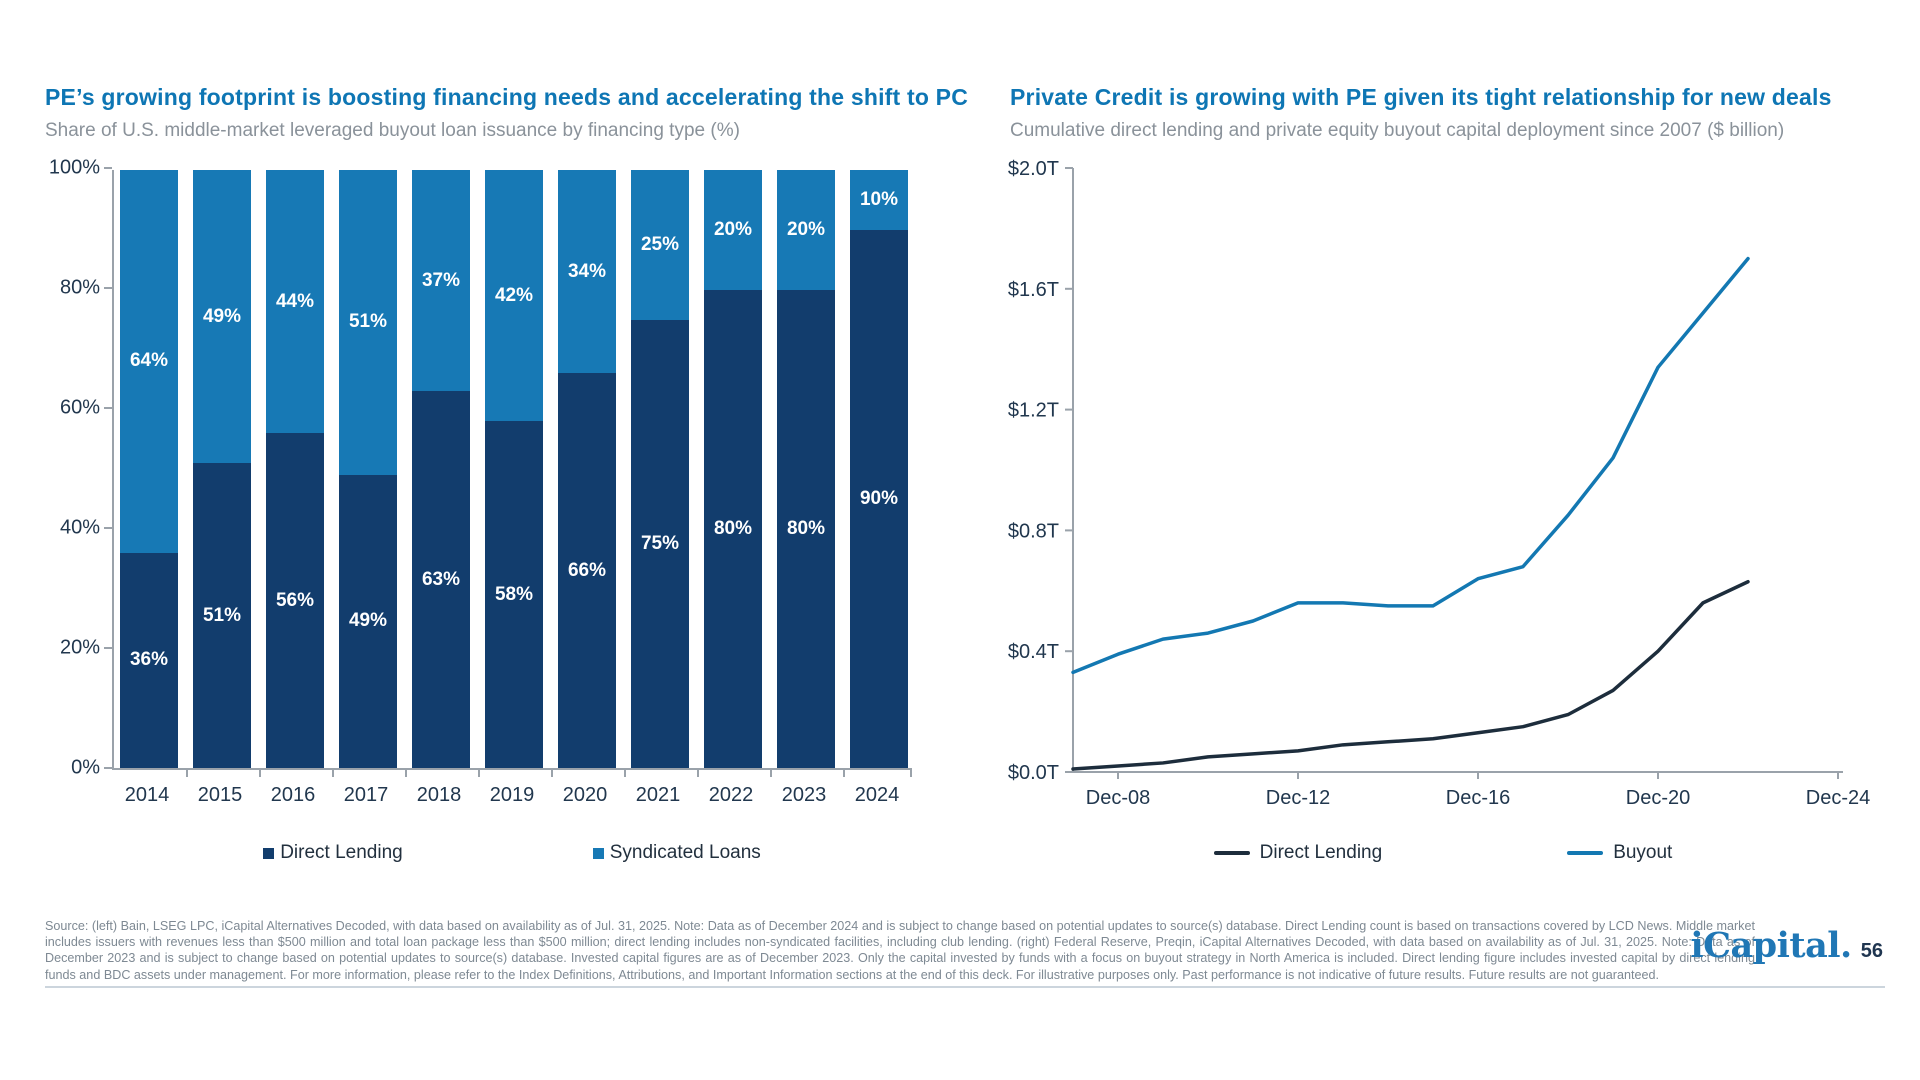 This screenshot has width=1920, height=1080. I want to click on bar-value-label: 37%, so click(441, 280).